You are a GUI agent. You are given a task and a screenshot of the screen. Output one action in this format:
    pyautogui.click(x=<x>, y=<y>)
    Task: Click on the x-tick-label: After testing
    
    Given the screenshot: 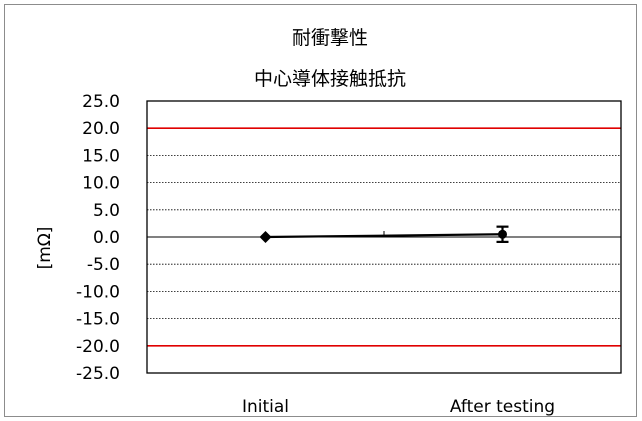 What is the action you would take?
    pyautogui.click(x=502, y=407)
    